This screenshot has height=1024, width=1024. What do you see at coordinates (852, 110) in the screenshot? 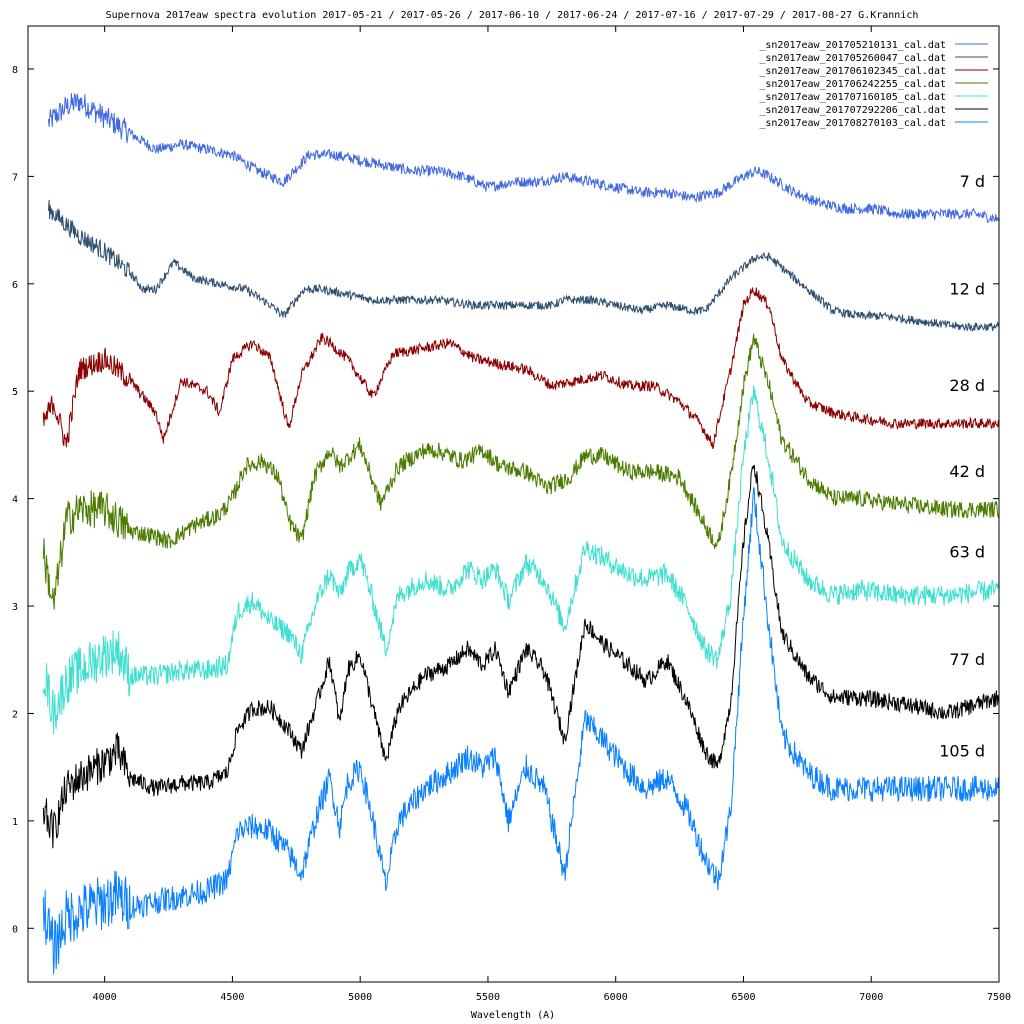
I see `legend-entry-label: _sn2017eaw_201707292206_cal.dat` at bounding box center [852, 110].